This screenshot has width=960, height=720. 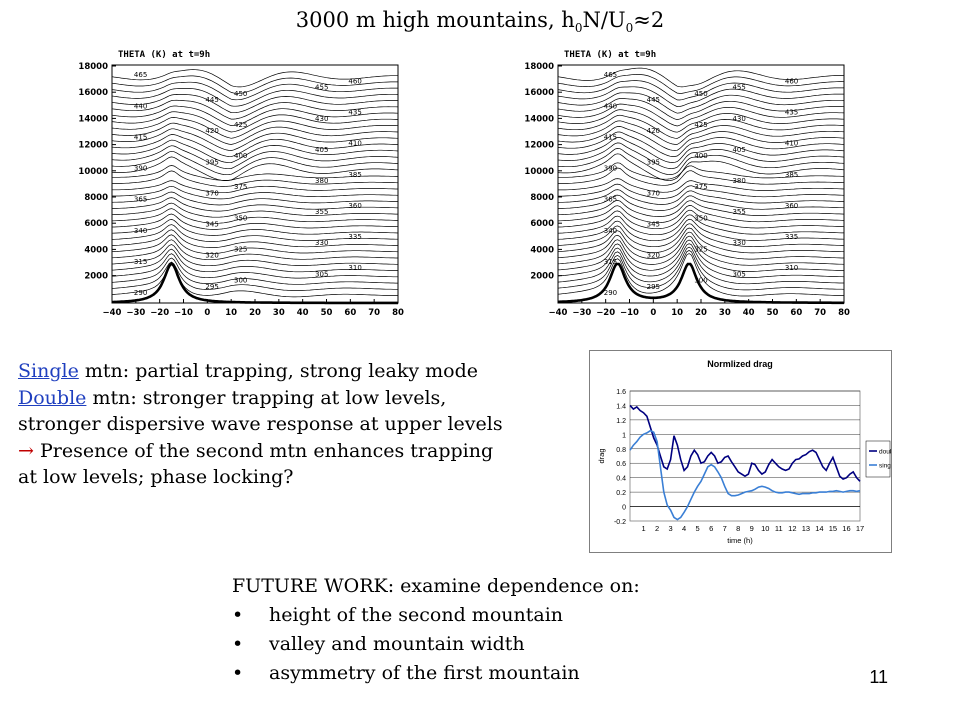 I want to click on y-tick-label: 1.6, so click(x=621, y=392).